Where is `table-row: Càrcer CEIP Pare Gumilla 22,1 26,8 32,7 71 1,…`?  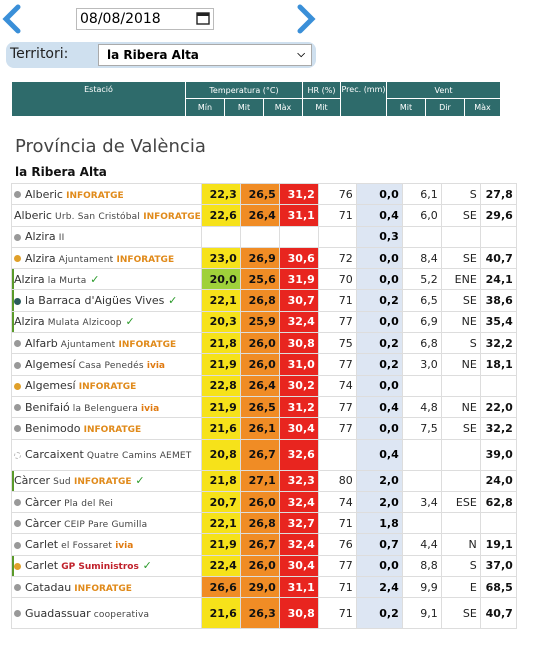
table-row: Càrcer CEIP Pare Gumilla 22,1 26,8 32,7 71 1,… is located at coordinates (264, 523).